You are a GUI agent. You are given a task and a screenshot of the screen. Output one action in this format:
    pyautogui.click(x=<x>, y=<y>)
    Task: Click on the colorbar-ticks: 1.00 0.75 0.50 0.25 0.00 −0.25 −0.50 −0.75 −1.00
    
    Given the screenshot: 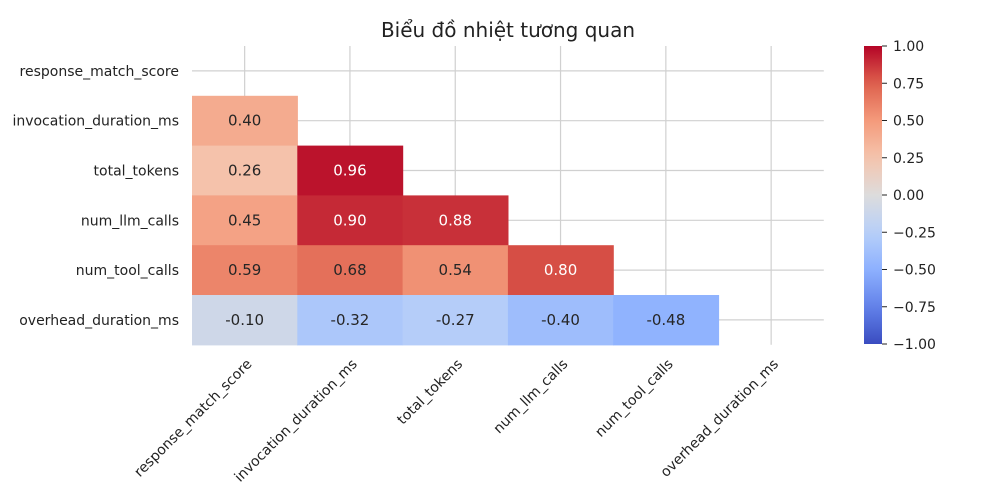 What is the action you would take?
    pyautogui.click(x=909, y=196)
    